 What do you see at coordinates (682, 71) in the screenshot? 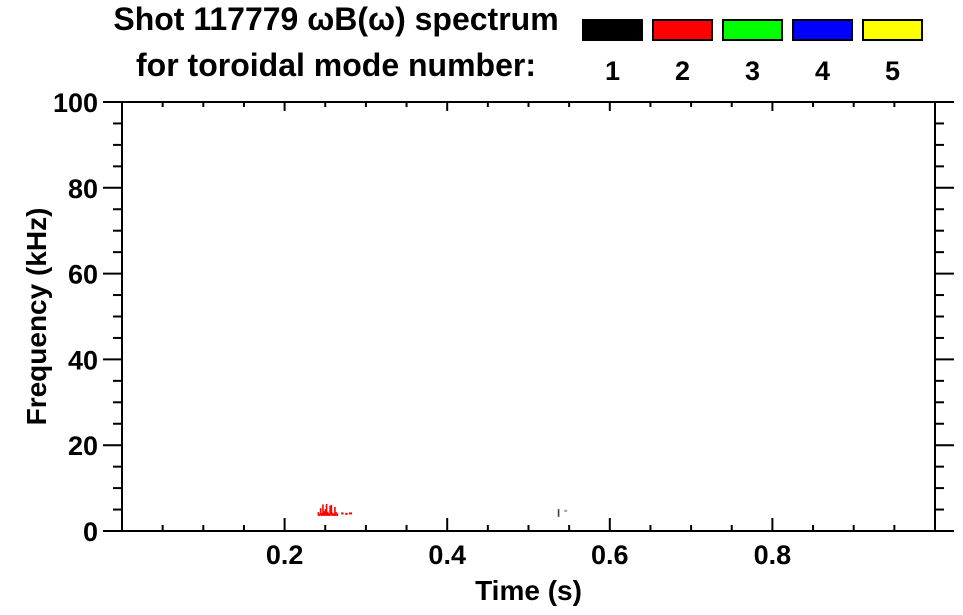
I see `legend-label-n2: 2` at bounding box center [682, 71].